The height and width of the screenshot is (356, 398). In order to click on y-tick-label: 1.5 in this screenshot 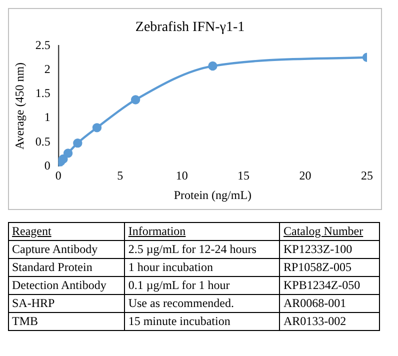, I will do `click(42, 93)`.